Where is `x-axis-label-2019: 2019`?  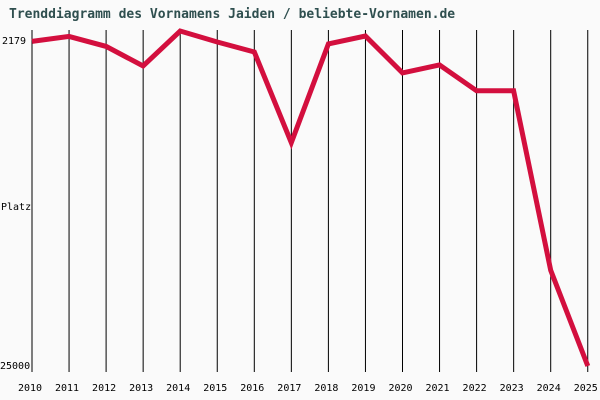
x-axis-label-2019: 2019 is located at coordinates (363, 388).